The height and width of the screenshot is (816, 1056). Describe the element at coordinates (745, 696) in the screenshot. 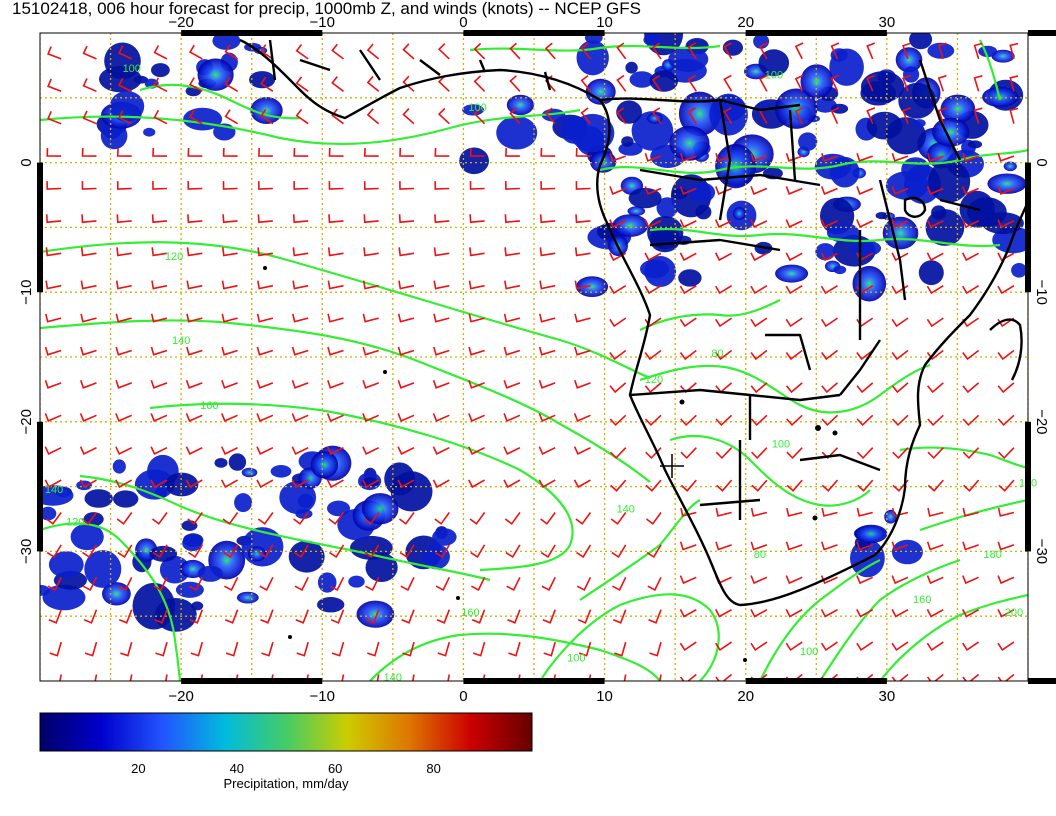

I see `lon-tick-bottom: 20` at that location.